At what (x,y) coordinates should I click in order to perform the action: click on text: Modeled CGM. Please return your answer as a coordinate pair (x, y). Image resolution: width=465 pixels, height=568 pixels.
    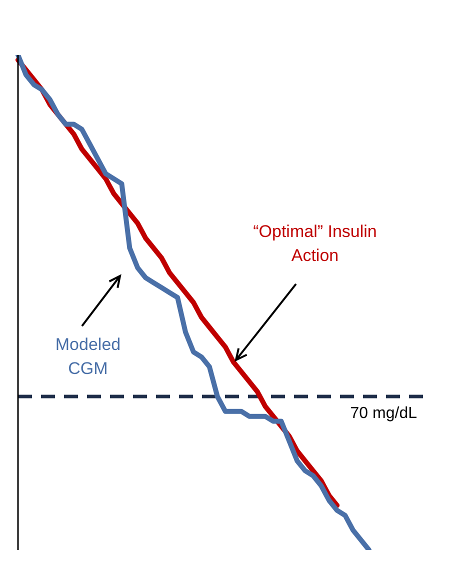
    Looking at the image, I should click on (88, 357).